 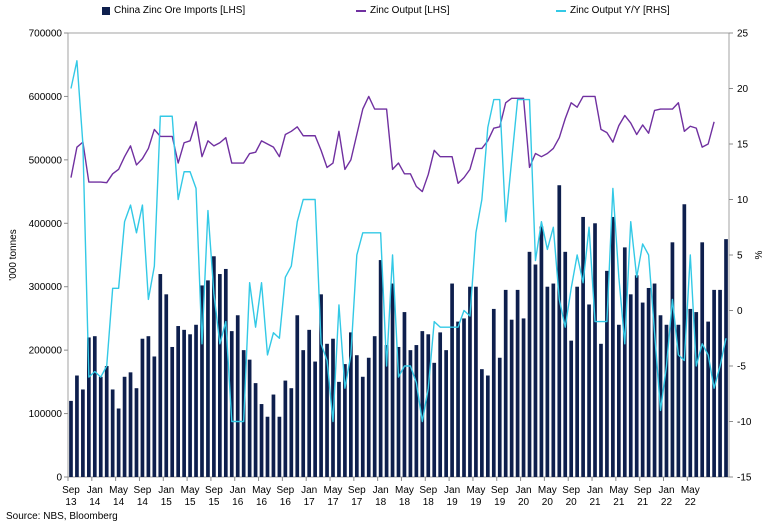 What do you see at coordinates (46, 34) in the screenshot?
I see `y-left-tick-label: 700000` at bounding box center [46, 34].